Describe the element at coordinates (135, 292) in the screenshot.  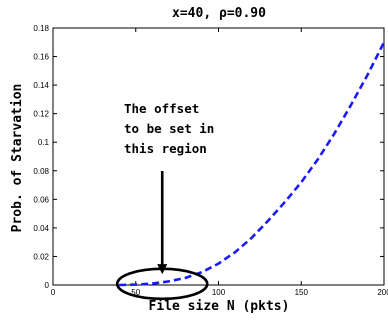
I see `x-tick-label-1: 50` at that location.